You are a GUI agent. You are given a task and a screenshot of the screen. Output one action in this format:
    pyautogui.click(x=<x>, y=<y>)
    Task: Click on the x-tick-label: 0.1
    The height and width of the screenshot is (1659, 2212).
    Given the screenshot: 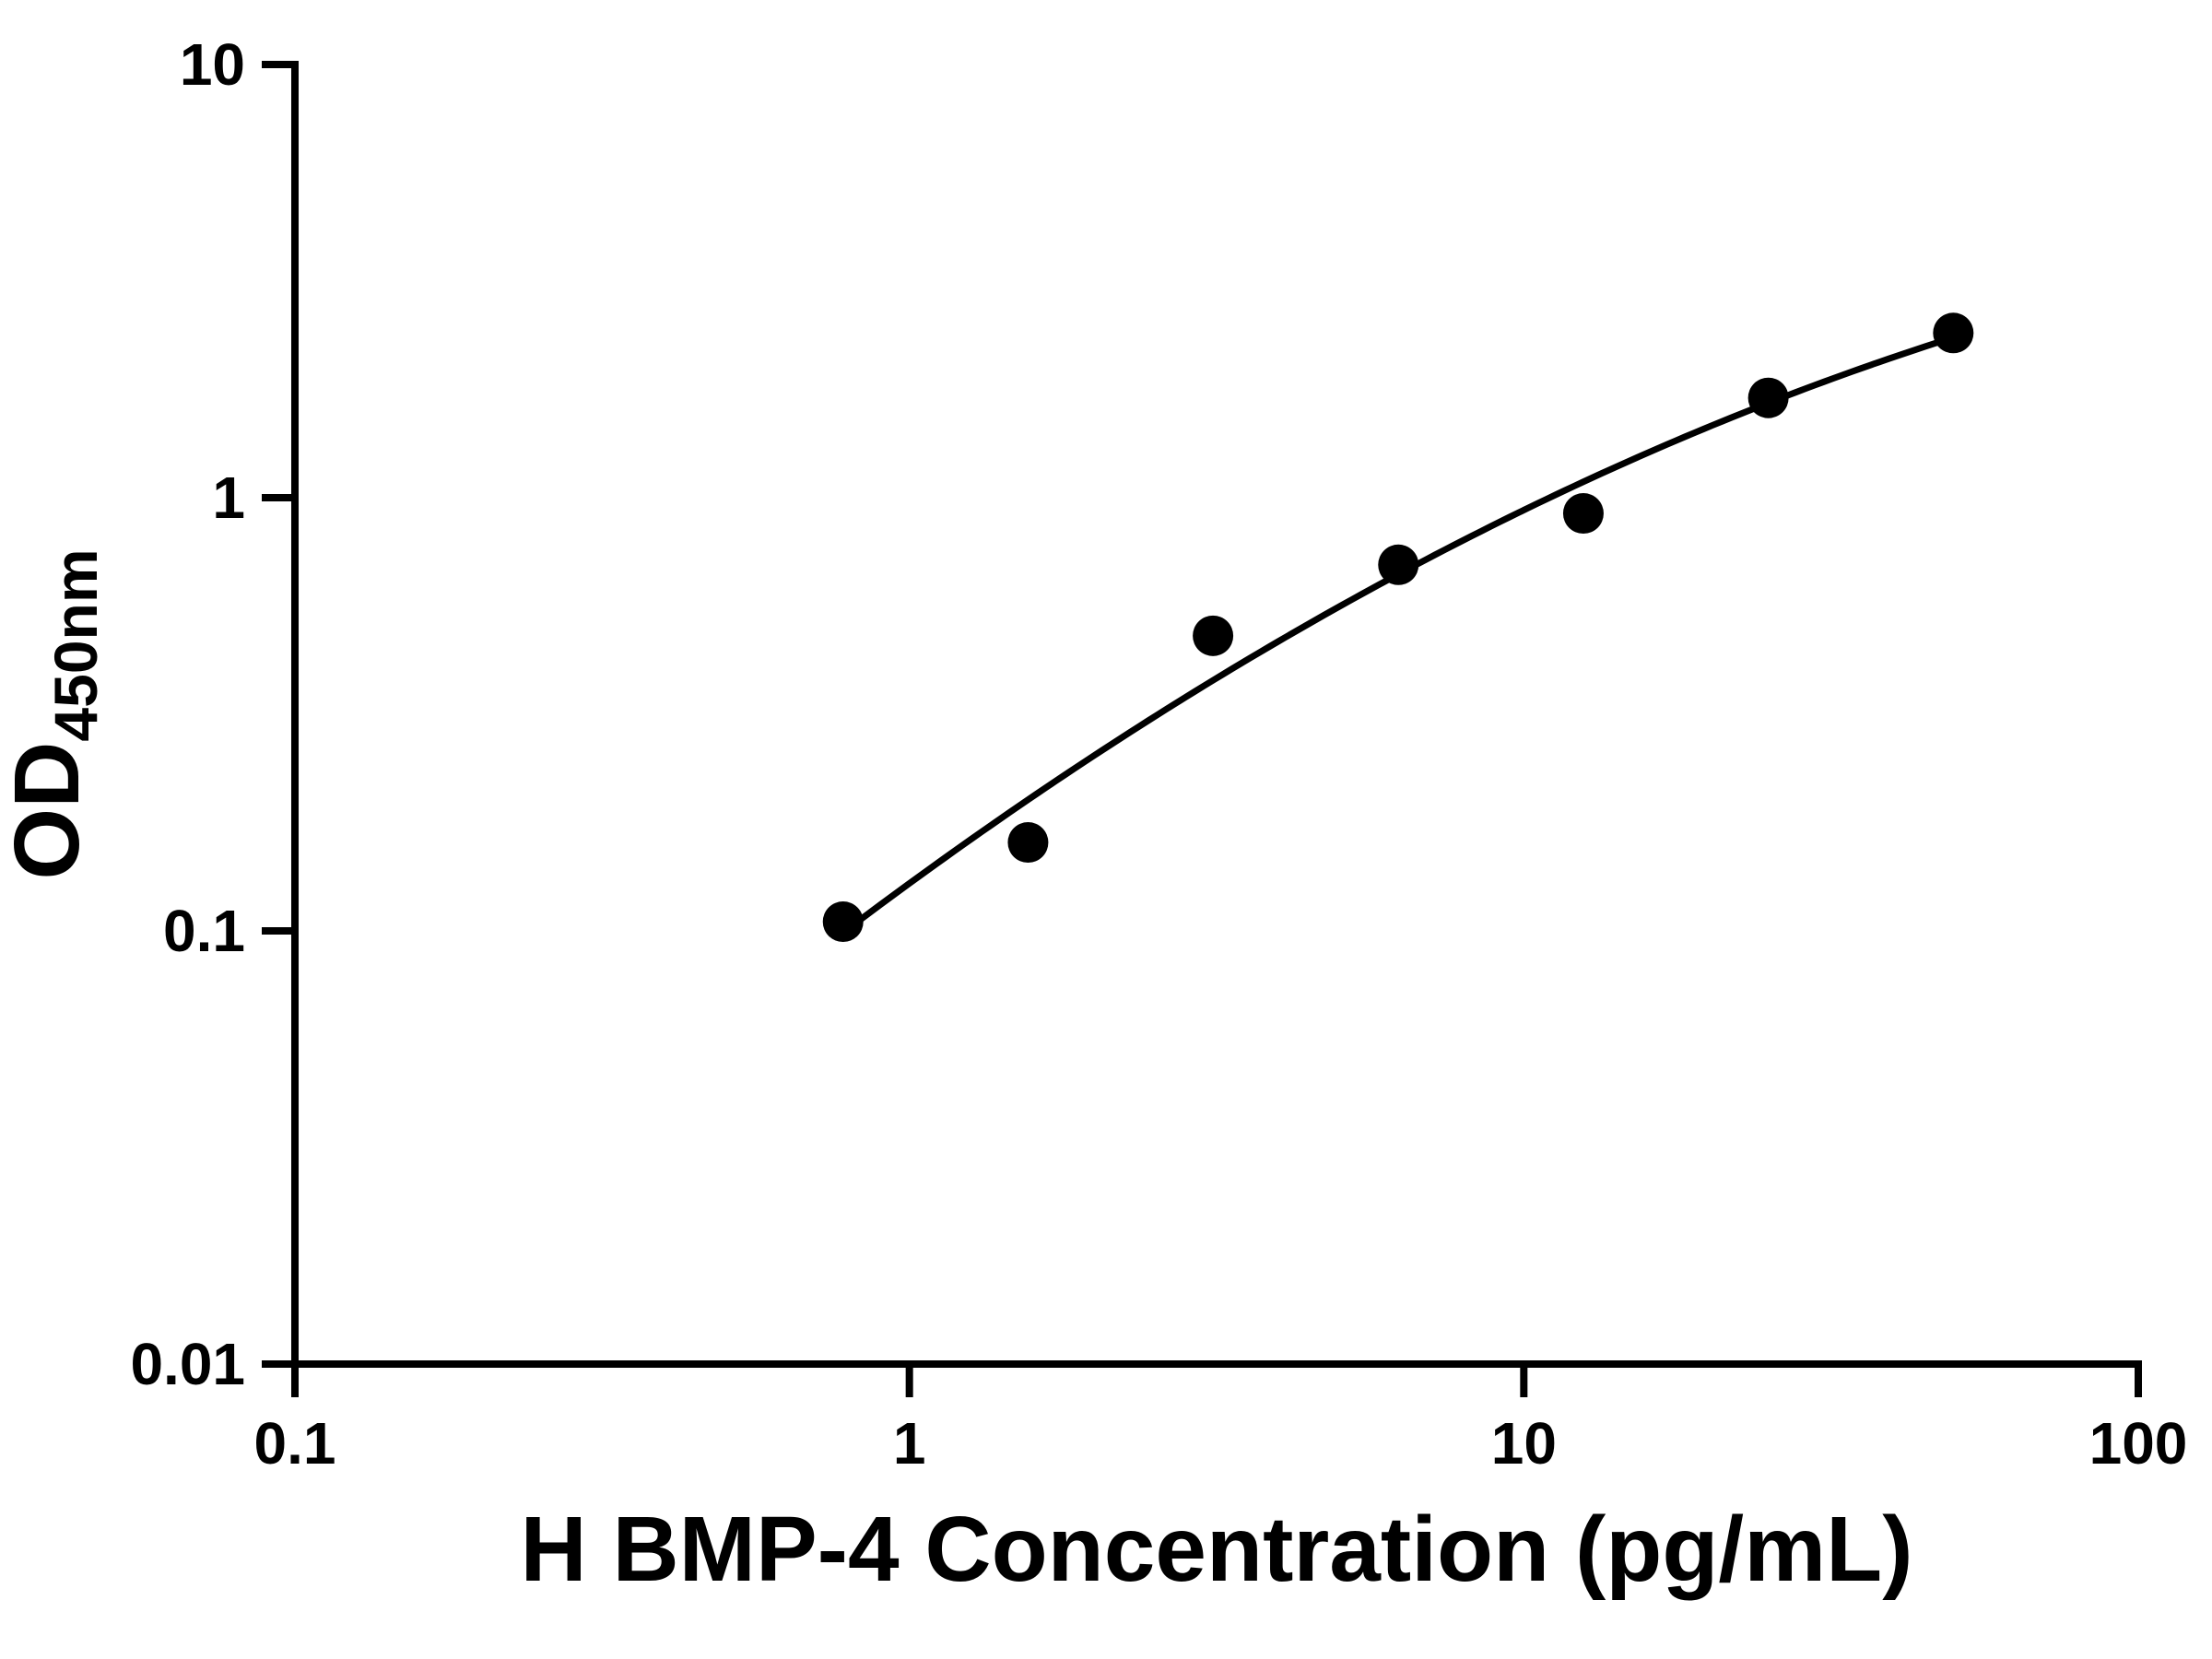 What is the action you would take?
    pyautogui.click(x=295, y=1443)
    